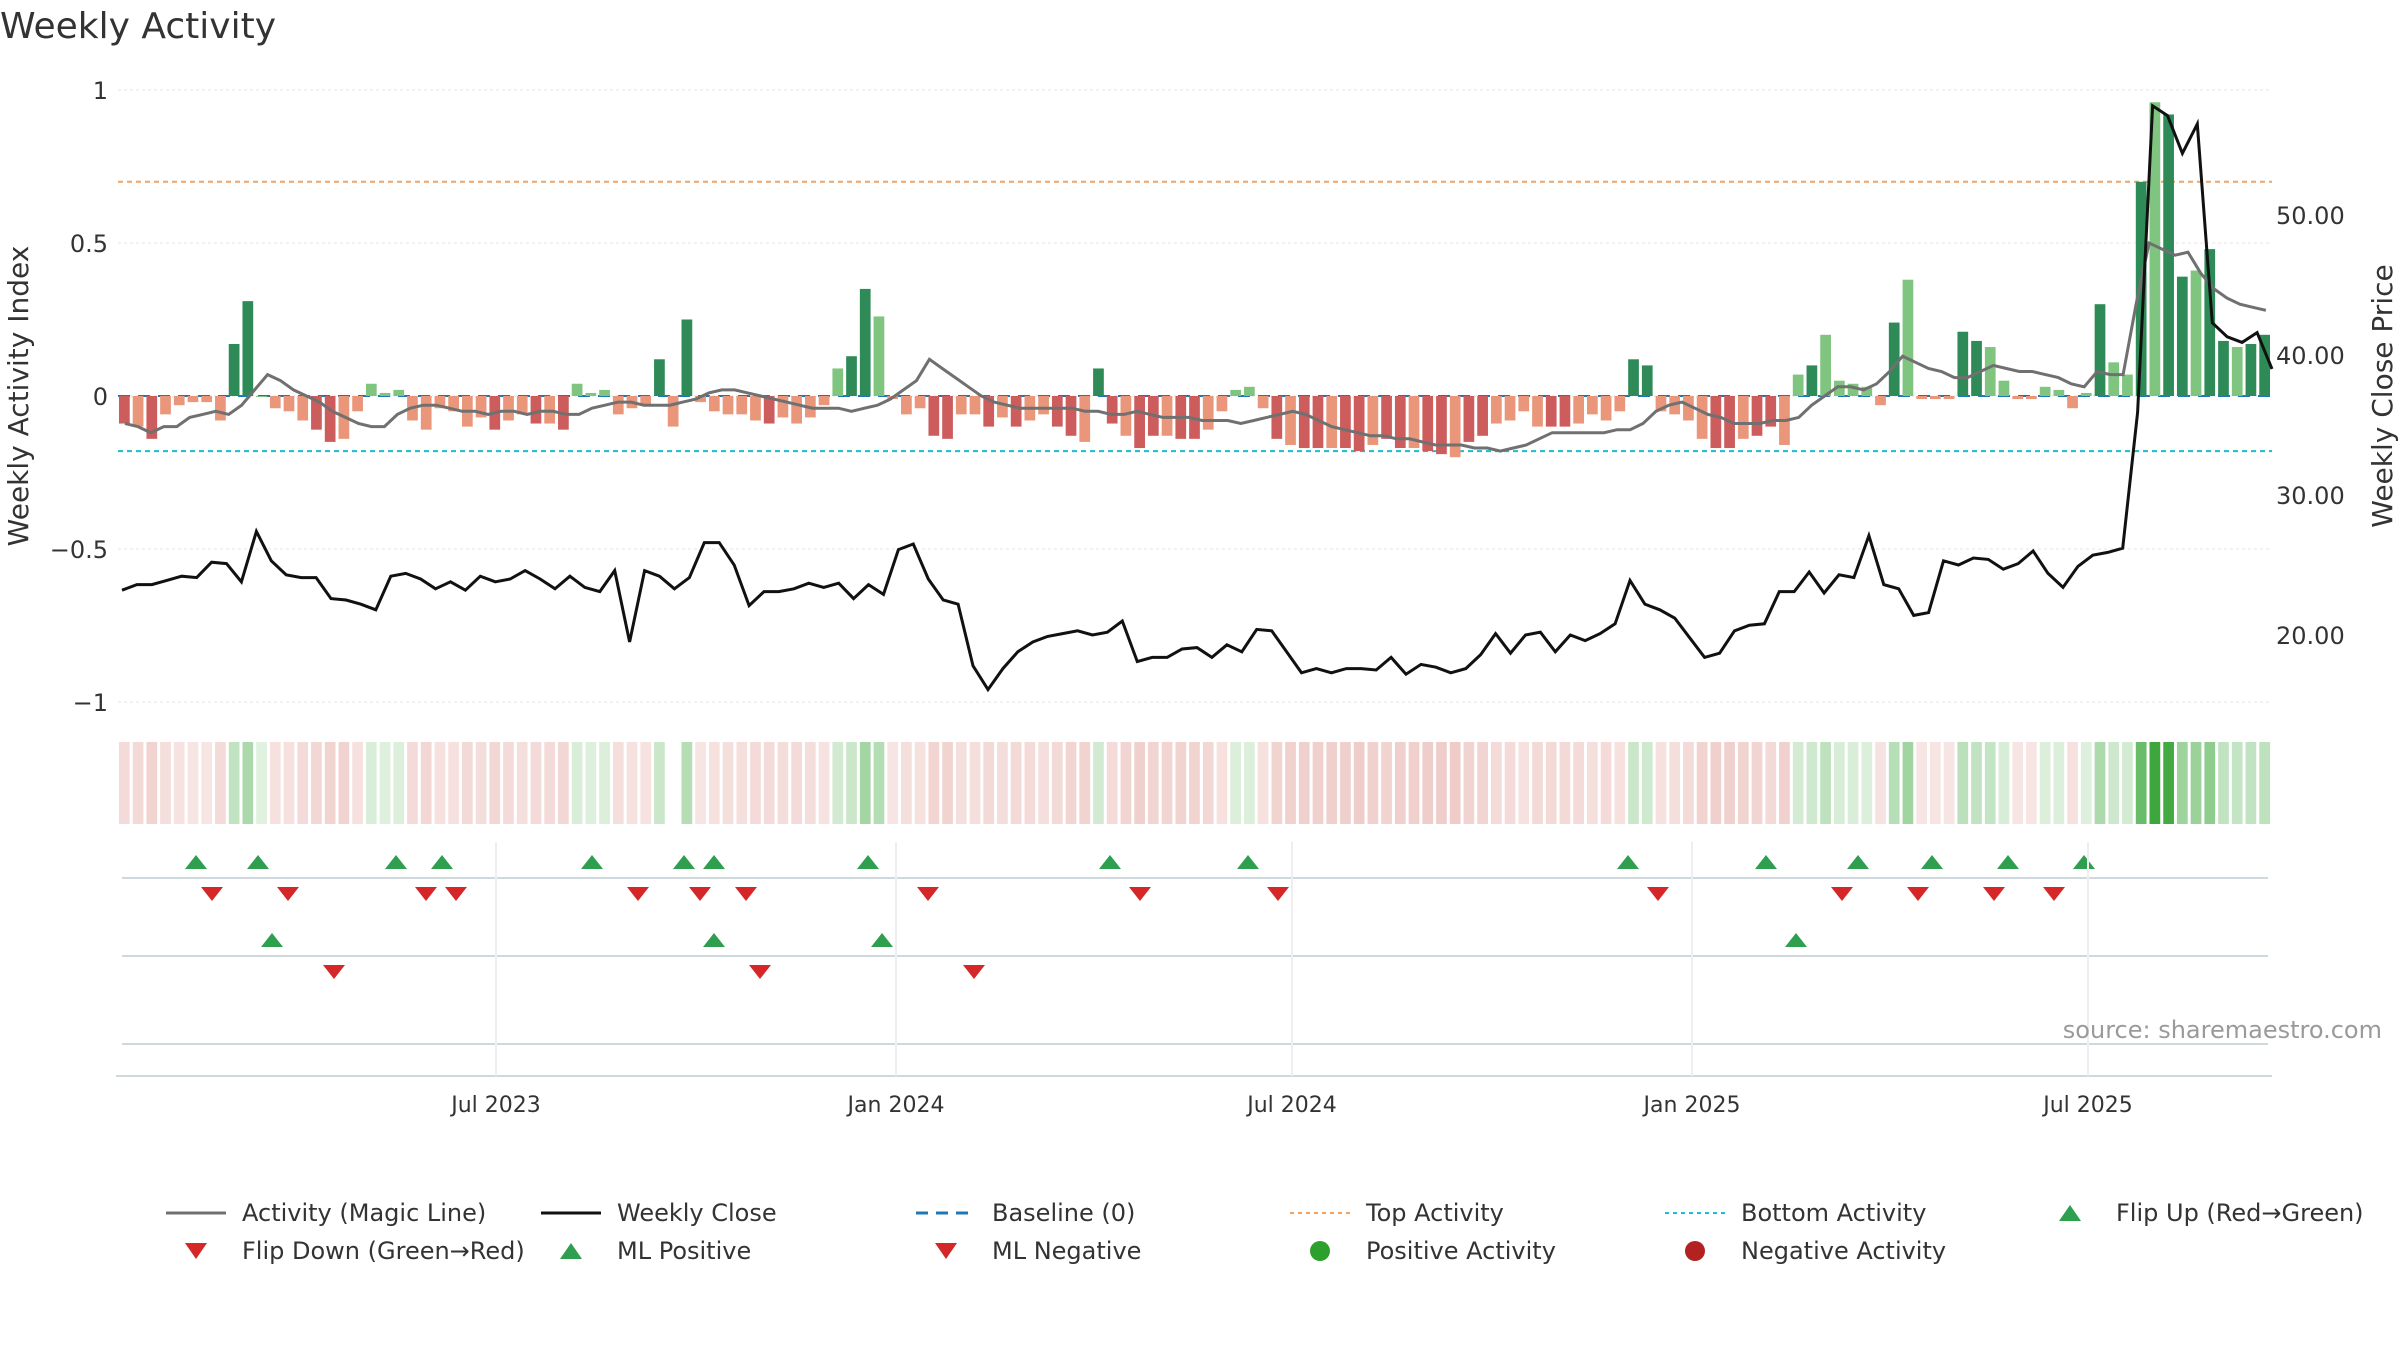  Describe the element at coordinates (344, 1251) in the screenshot. I see `legend-item: Flip Down (Green→Red)` at that location.